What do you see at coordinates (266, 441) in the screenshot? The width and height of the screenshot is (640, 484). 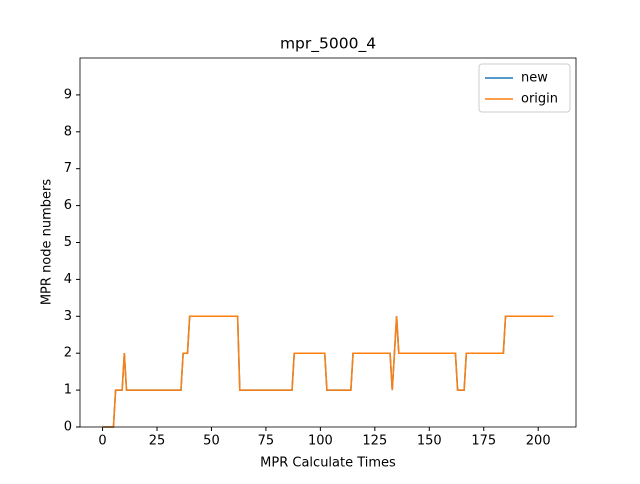 I see `x-tick-label: 75` at bounding box center [266, 441].